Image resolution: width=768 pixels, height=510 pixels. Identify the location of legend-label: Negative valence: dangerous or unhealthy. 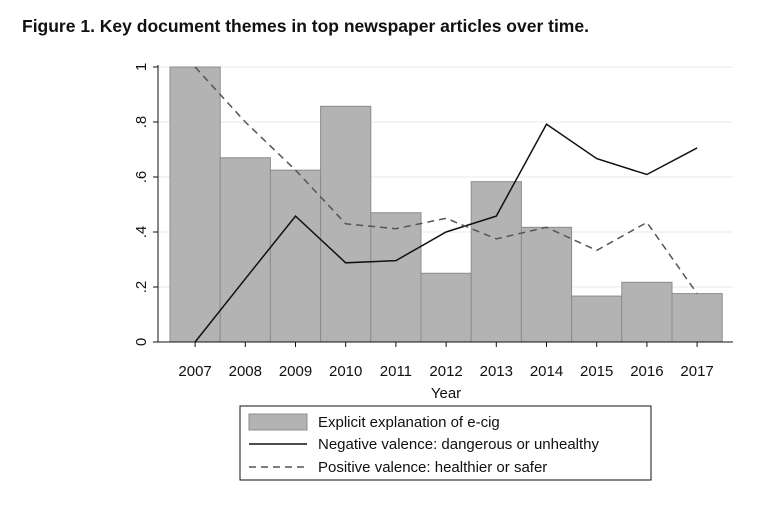
(459, 444).